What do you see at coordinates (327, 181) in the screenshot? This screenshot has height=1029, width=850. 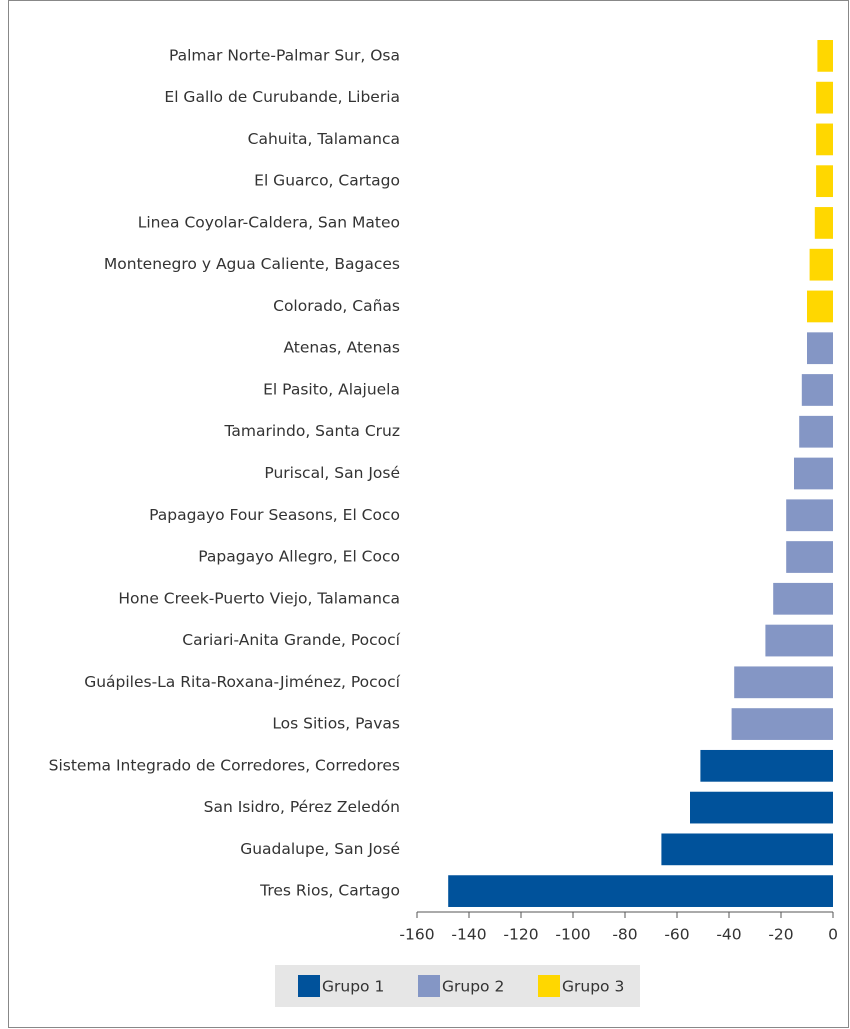 I see `y-tick-label: El Guarco, Cartago` at bounding box center [327, 181].